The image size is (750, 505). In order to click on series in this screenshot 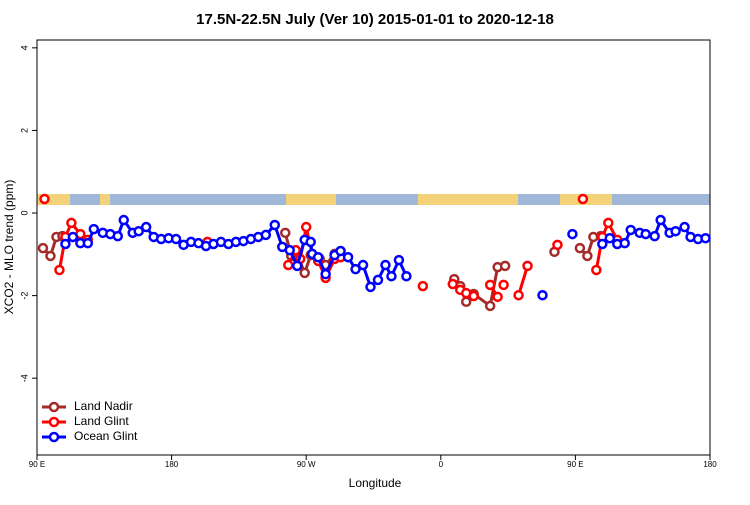, I will do `click(385, 257)`.